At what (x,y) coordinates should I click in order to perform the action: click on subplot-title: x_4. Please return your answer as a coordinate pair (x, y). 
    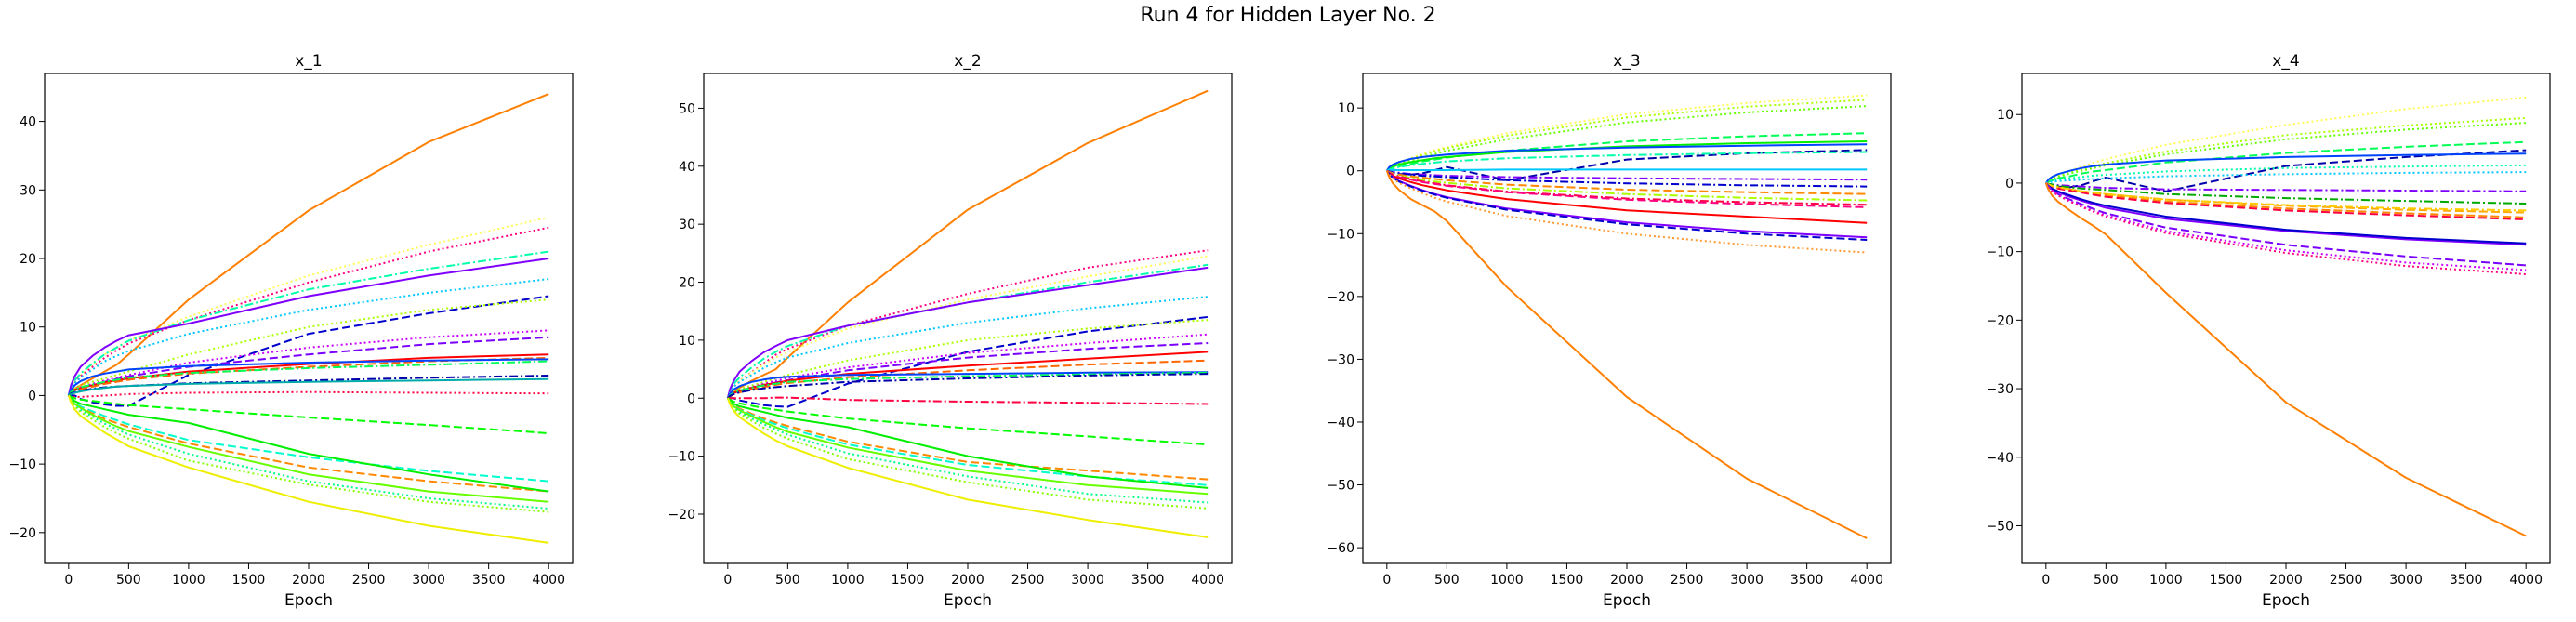
    Looking at the image, I should click on (2285, 62).